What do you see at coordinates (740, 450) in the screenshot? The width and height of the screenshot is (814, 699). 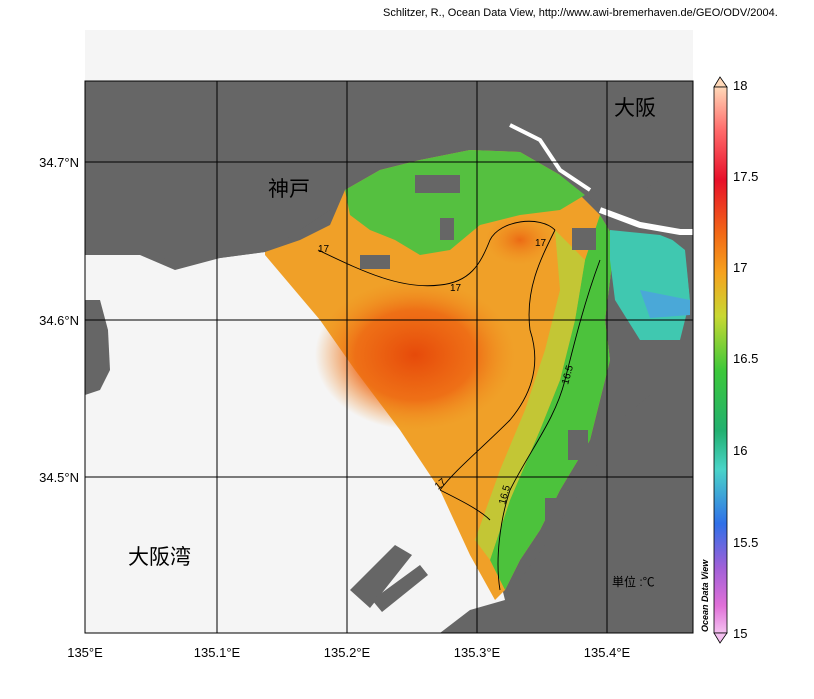 I see `colorbar-tick: 16` at bounding box center [740, 450].